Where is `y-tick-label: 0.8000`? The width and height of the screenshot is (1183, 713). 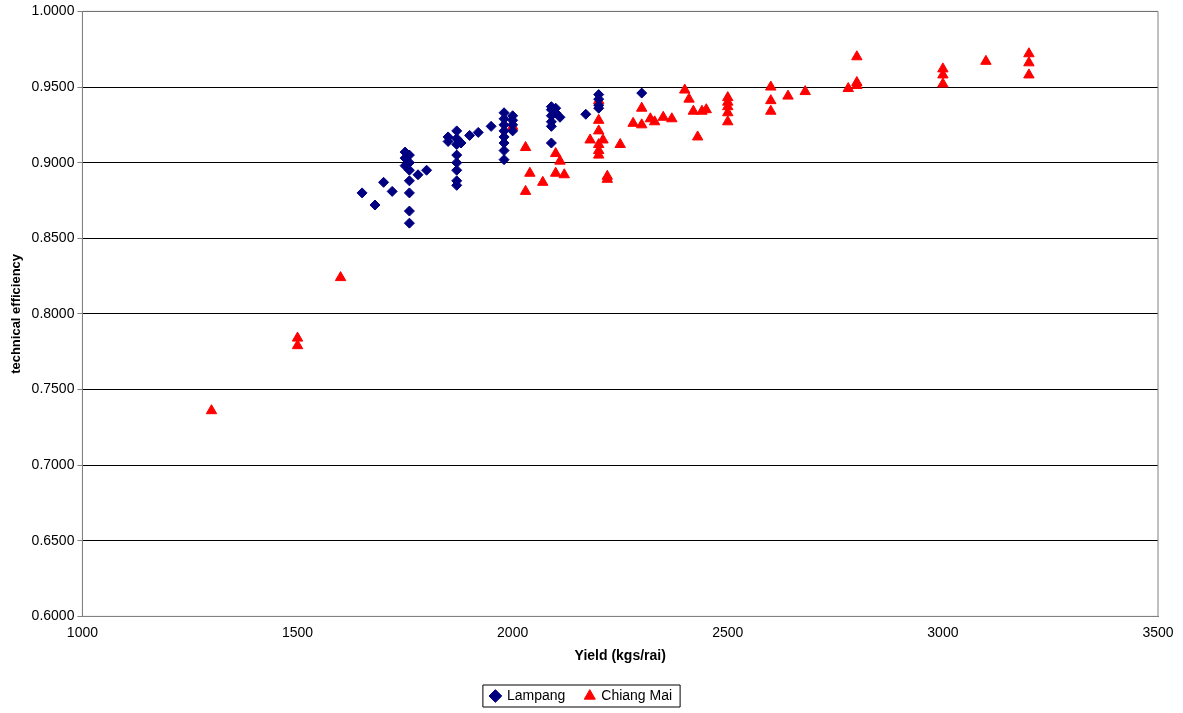
y-tick-label: 0.8000 is located at coordinates (53, 312).